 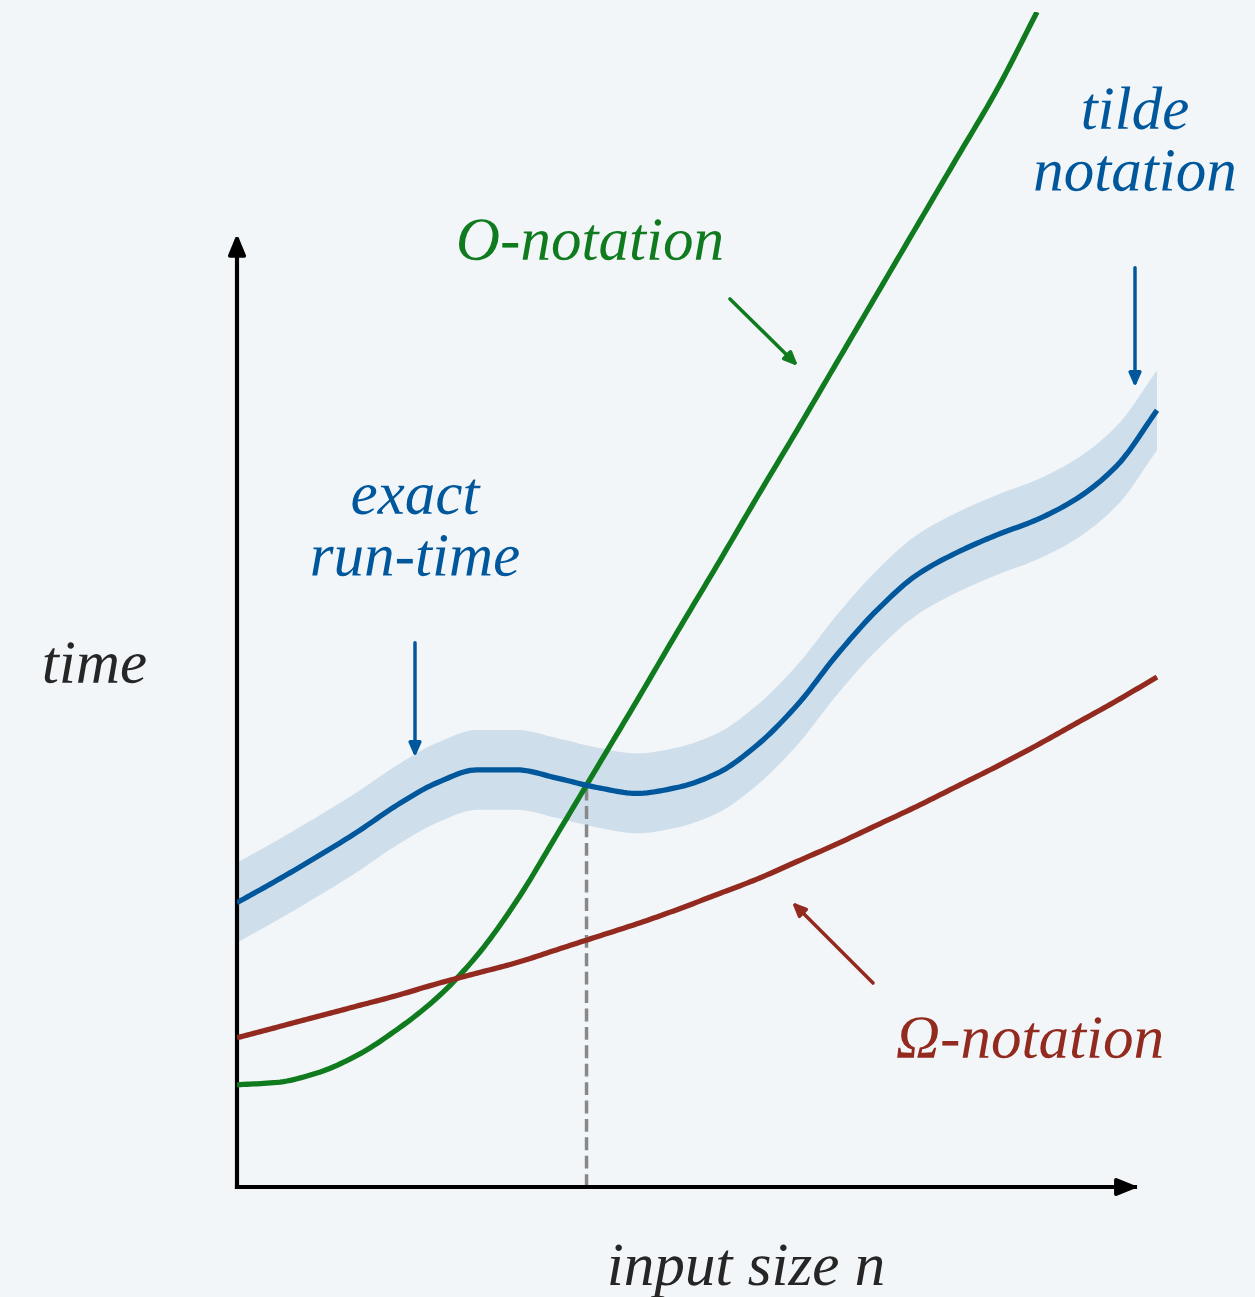 What do you see at coordinates (1029, 1038) in the screenshot?
I see `annotation: Ω-notation` at bounding box center [1029, 1038].